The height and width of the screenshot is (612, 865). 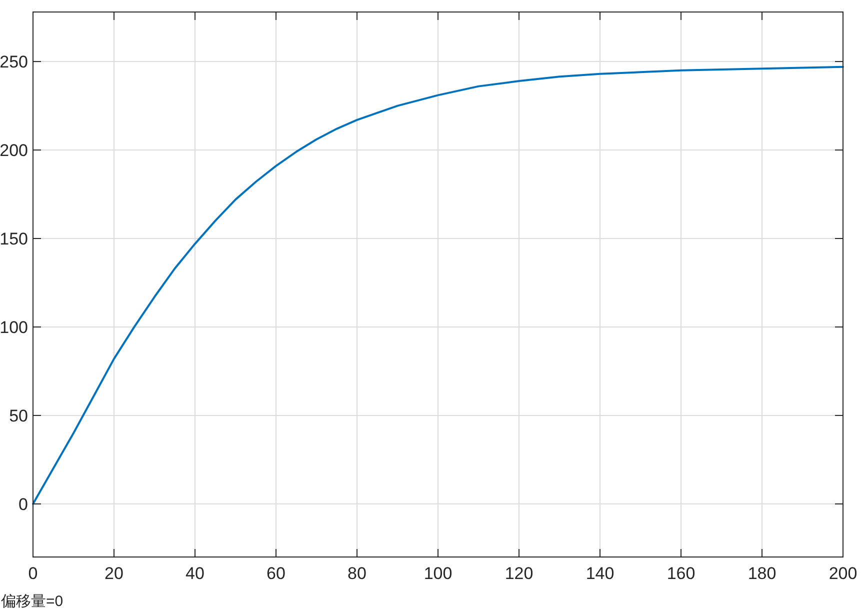 What do you see at coordinates (276, 573) in the screenshot?
I see `x-tick-label: 60` at bounding box center [276, 573].